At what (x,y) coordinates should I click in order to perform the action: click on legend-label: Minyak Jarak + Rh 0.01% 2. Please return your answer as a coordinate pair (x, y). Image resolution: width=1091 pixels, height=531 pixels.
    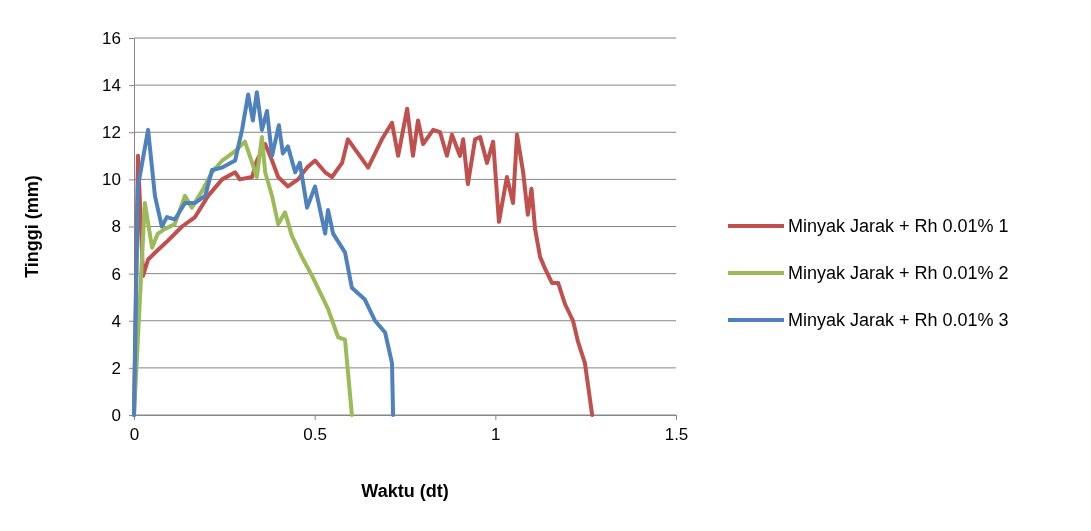
    Looking at the image, I should click on (898, 273).